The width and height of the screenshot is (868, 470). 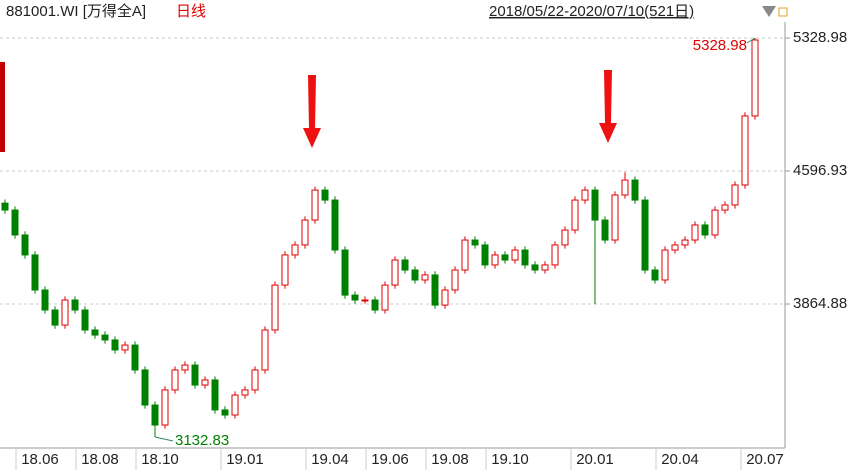 I want to click on security-code: 881001.WI [万得全A], so click(x=76, y=11).